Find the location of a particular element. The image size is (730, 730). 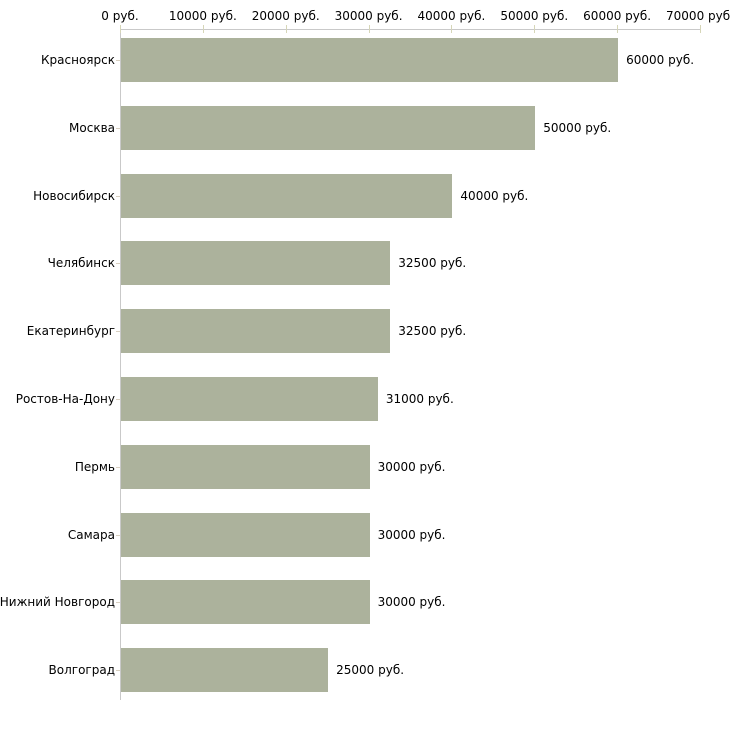

category-label: Пермь is located at coordinates (94, 466).